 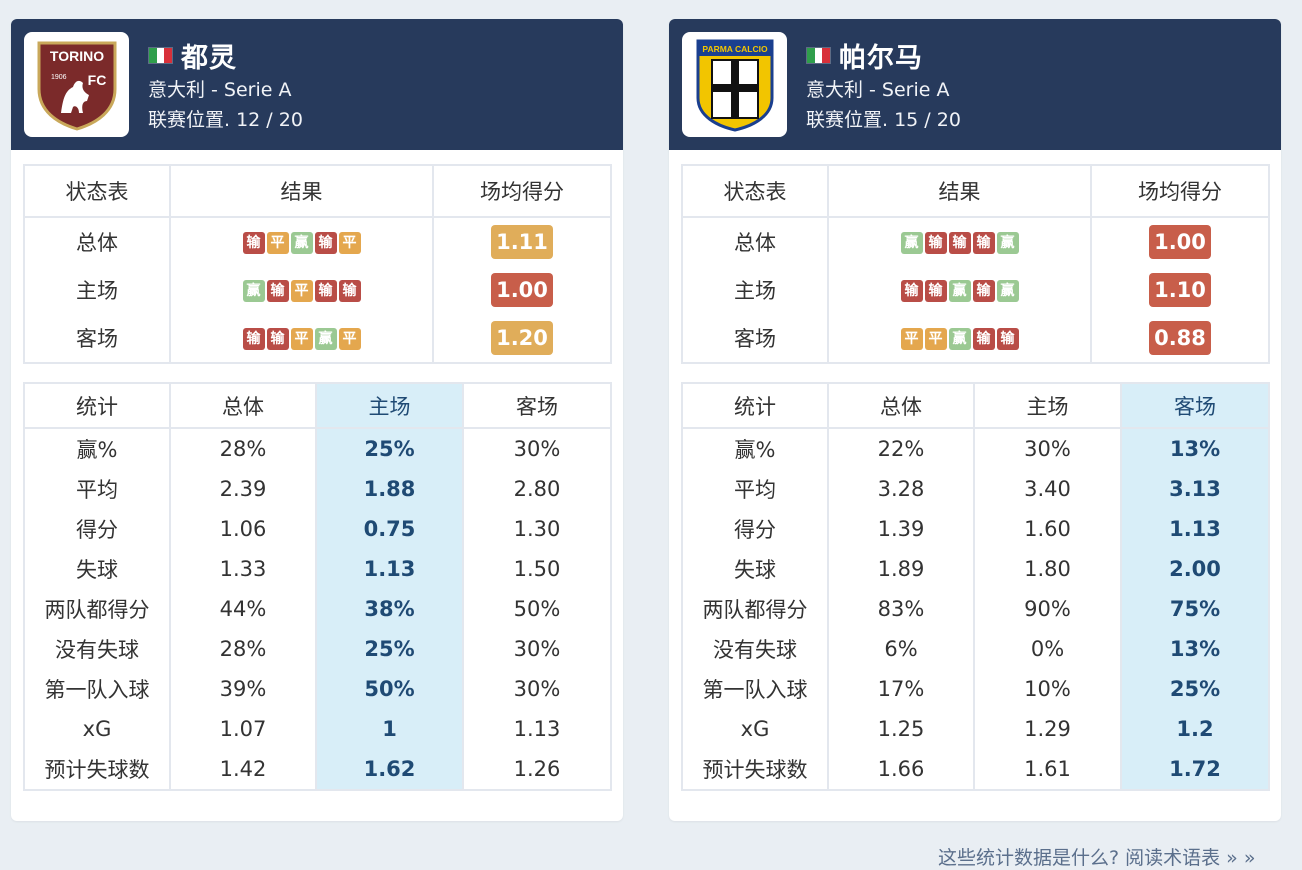 What do you see at coordinates (301, 191) in the screenshot?
I see `form-header-results: 结果` at bounding box center [301, 191].